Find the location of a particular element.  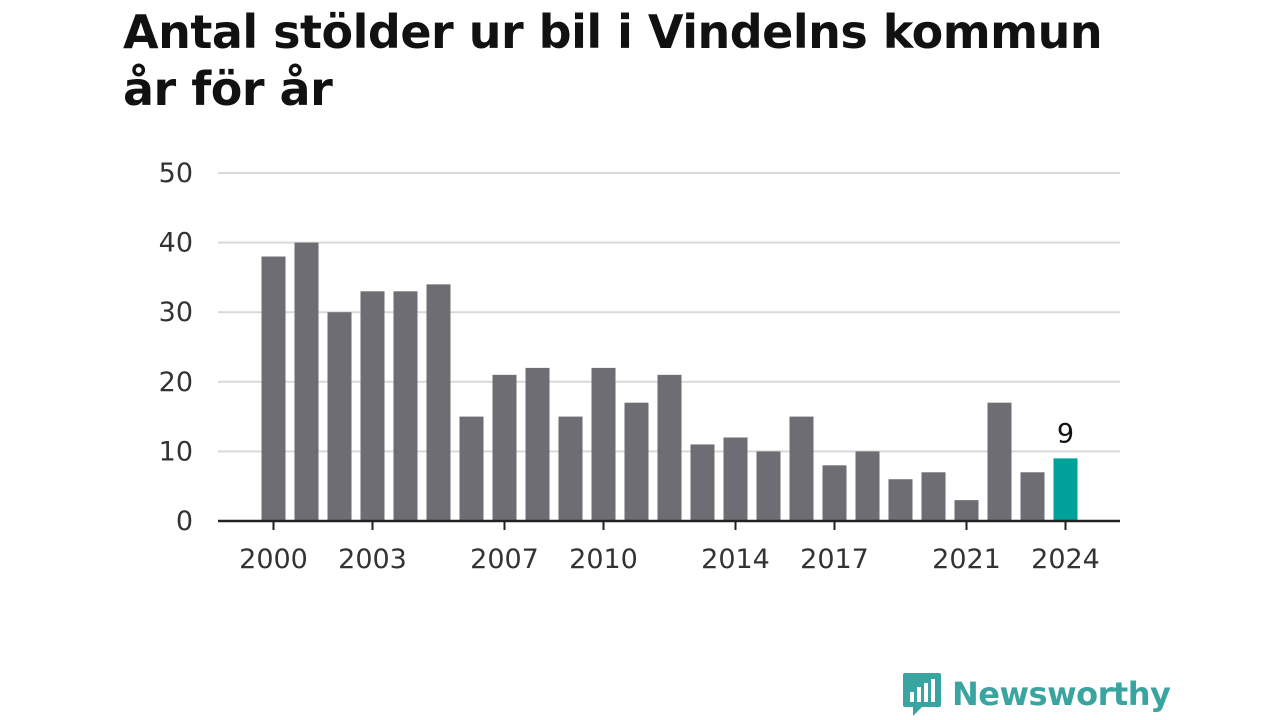

x-tick-label: 2007 is located at coordinates (504, 559).